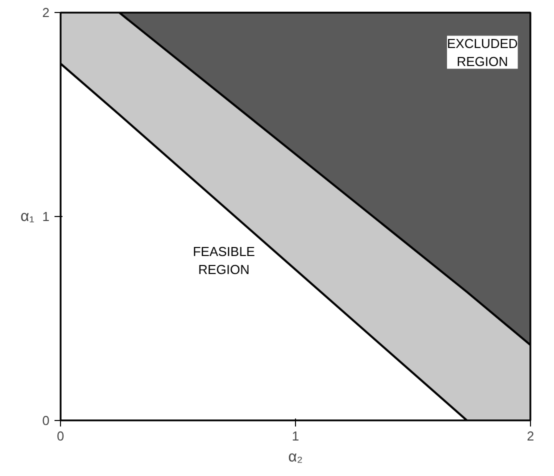  Describe the element at coordinates (296, 436) in the screenshot. I see `x-tick-label: 1` at that location.